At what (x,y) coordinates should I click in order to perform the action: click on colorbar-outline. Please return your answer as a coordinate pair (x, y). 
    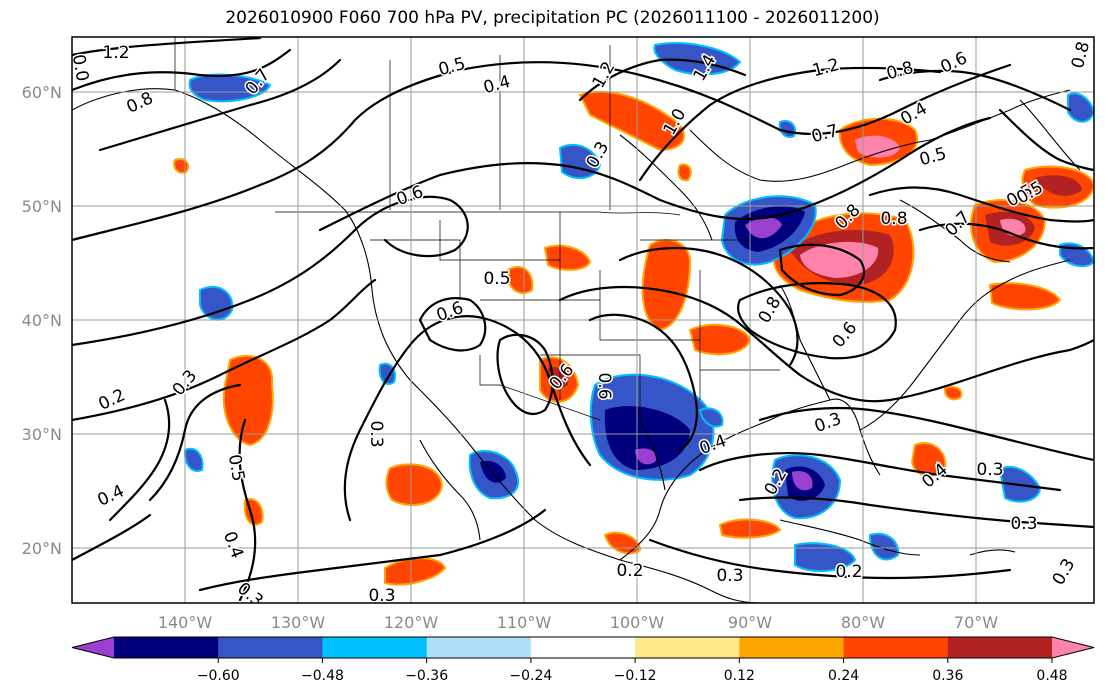
    Looking at the image, I should click on (583, 647).